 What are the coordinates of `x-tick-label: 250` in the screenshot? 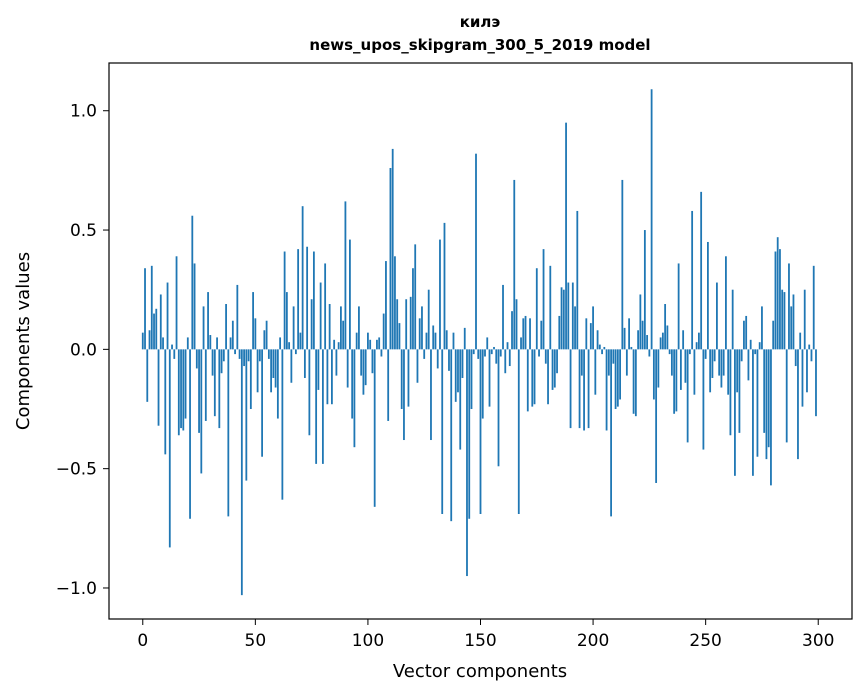 It's located at (705, 641).